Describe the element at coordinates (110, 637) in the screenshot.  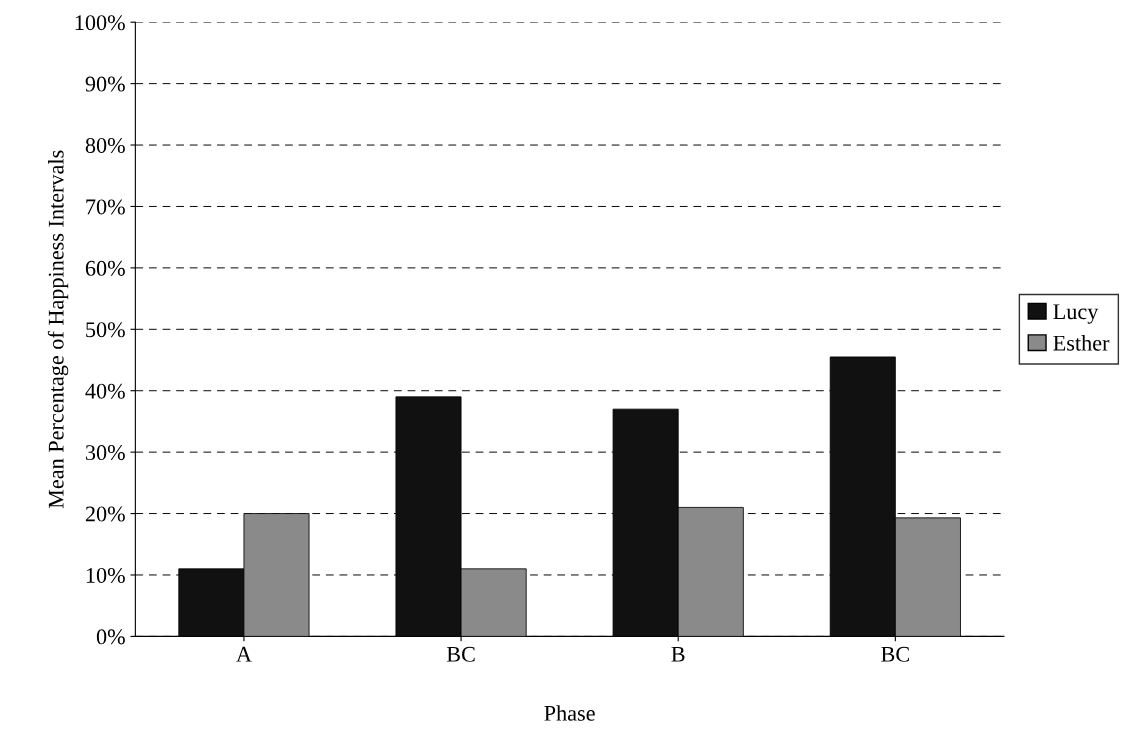
I see `y-tick-label: 0%` at that location.